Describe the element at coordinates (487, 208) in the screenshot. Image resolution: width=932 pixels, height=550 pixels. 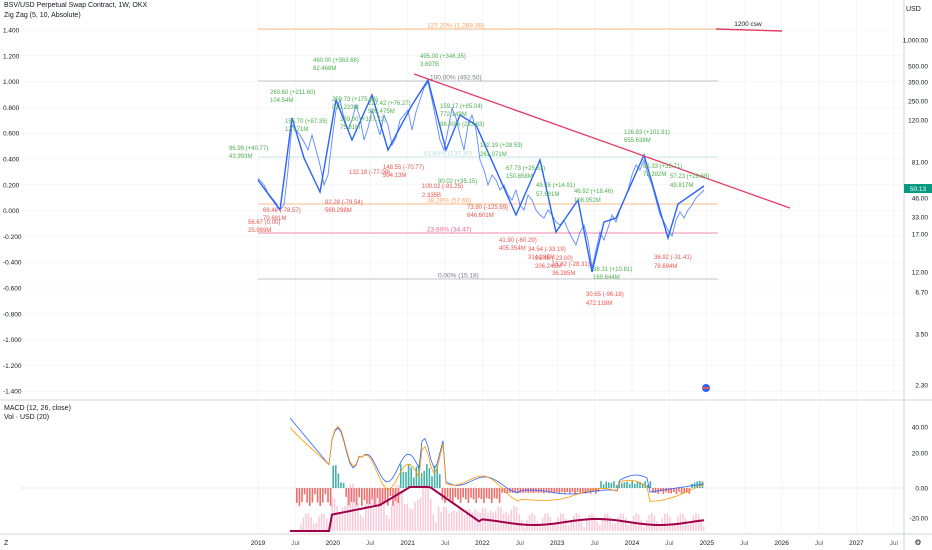
I see `zigzag-label: 73.80 (-125.69)` at that location.